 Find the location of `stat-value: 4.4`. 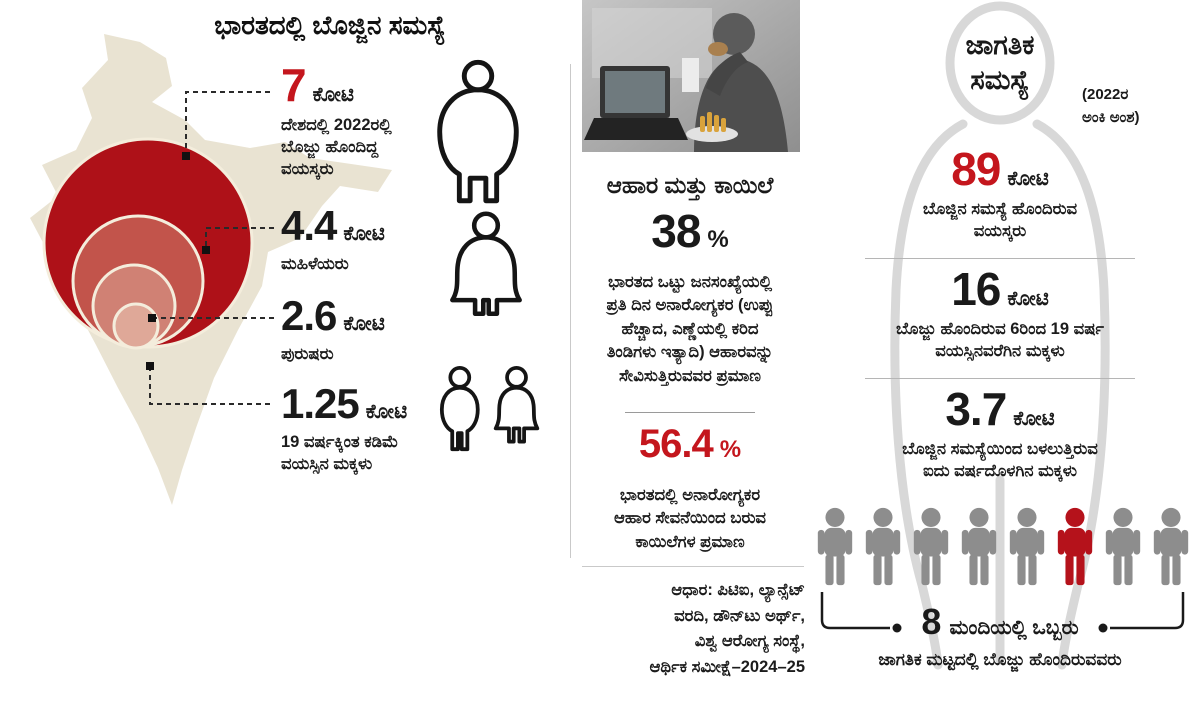

stat-value: 4.4 is located at coordinates (309, 225).